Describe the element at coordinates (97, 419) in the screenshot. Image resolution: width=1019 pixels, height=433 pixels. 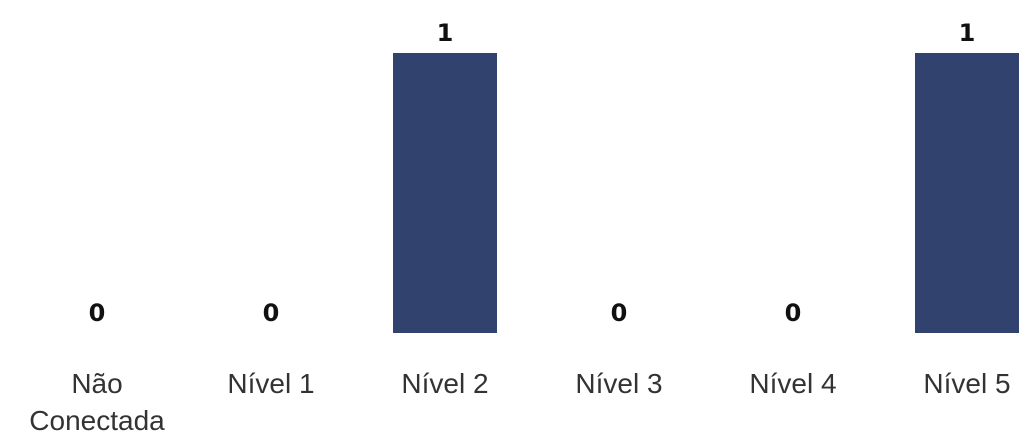
I see `category-label-line: Conectada` at that location.